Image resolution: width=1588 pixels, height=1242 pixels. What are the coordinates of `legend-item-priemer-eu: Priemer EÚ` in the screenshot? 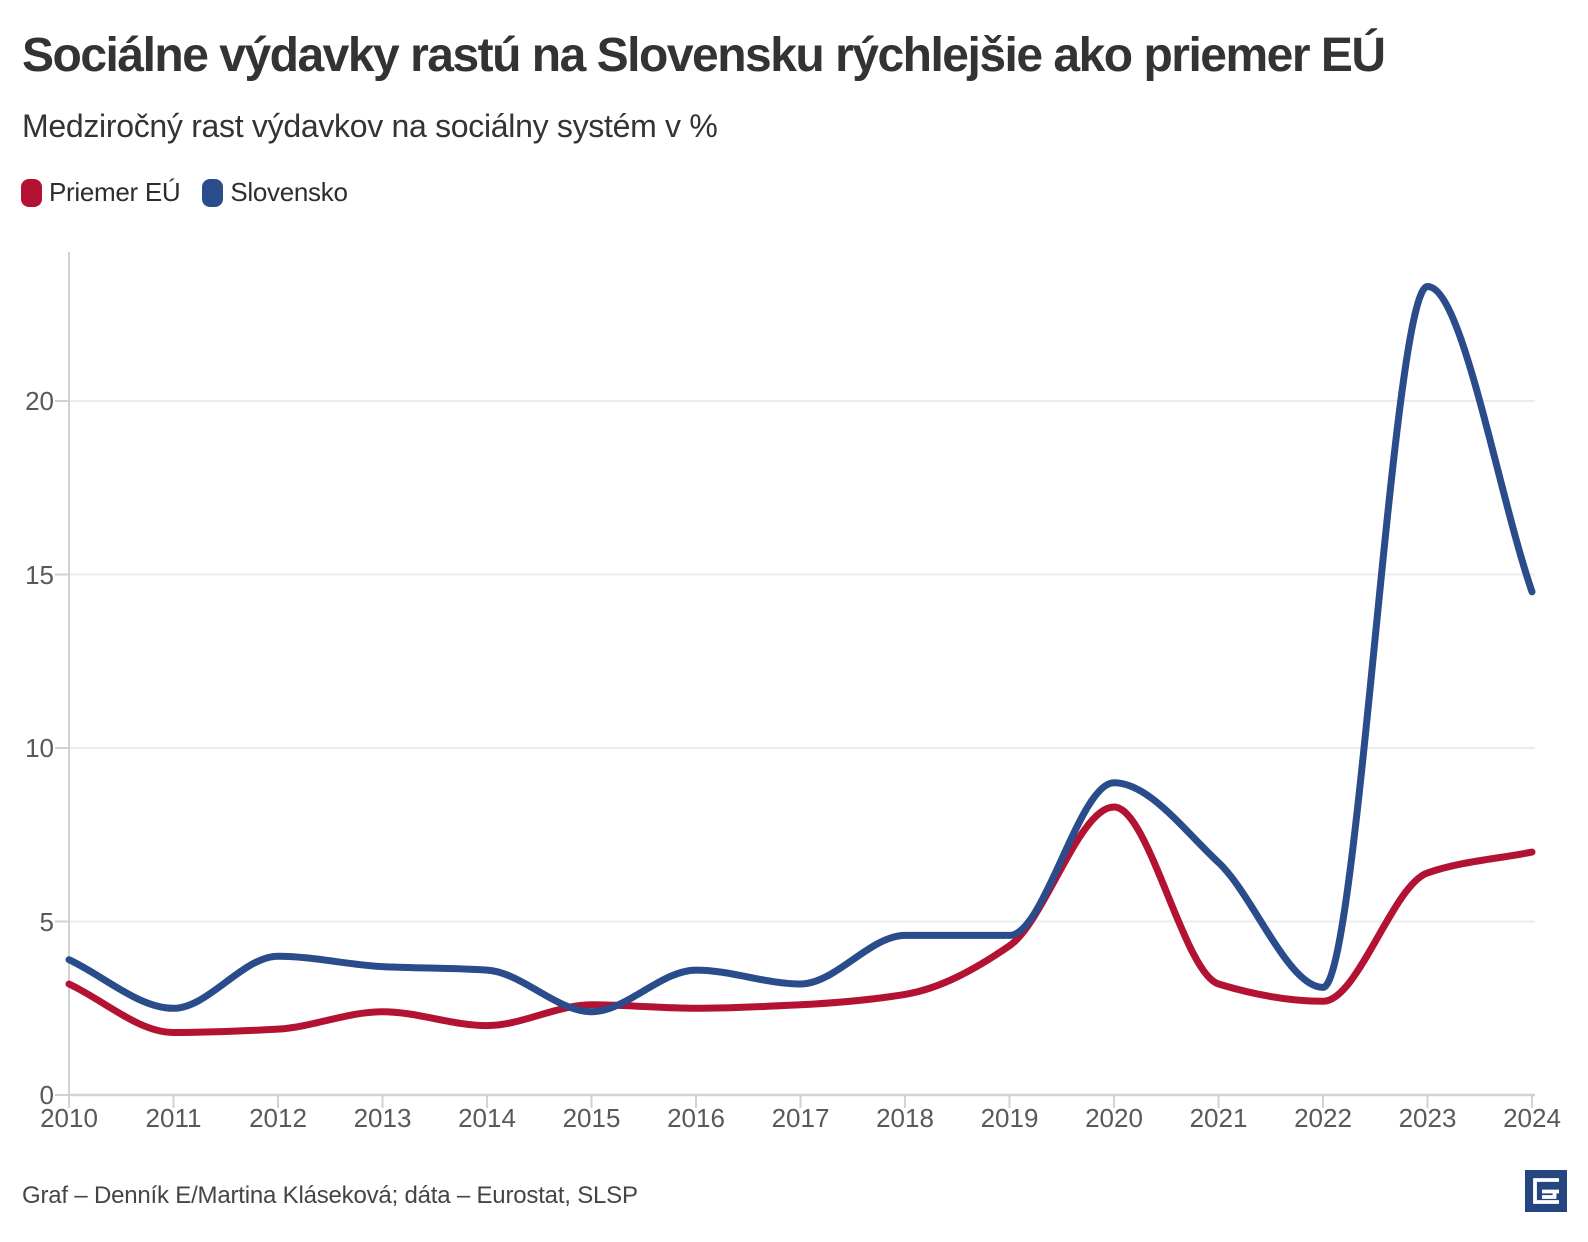 It's located at (101, 192).